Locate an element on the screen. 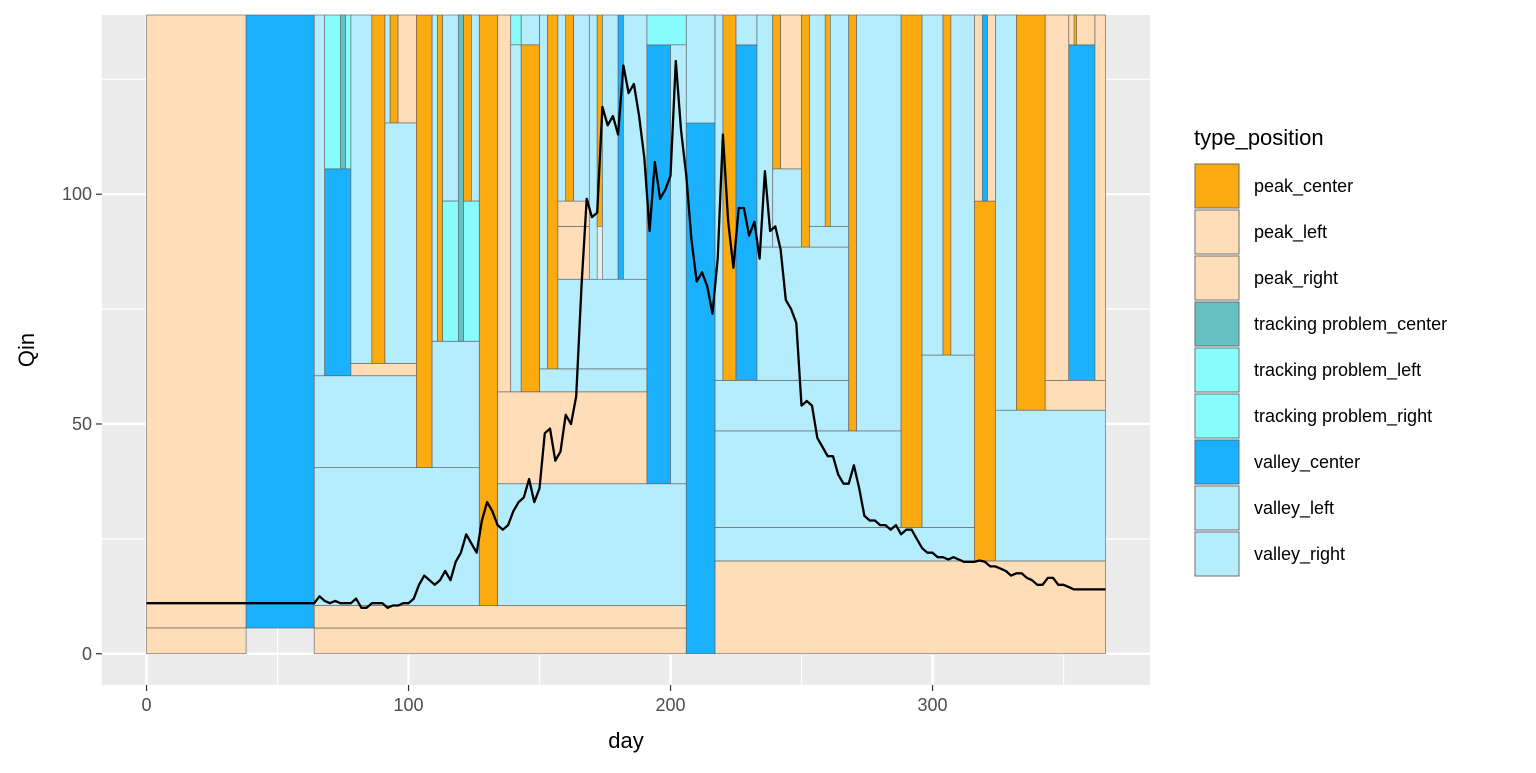 Image resolution: width=1536 pixels, height=773 pixels. y-tick-label: 0 is located at coordinates (87, 654).